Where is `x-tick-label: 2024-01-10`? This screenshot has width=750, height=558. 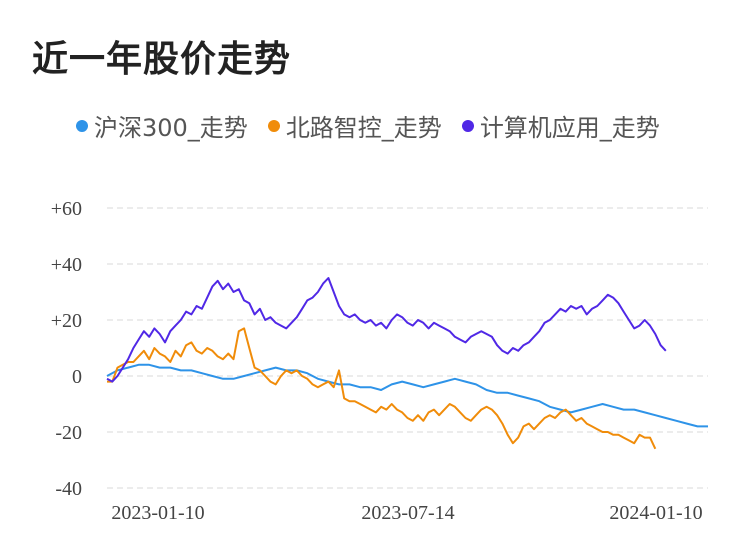 x-tick-label: 2024-01-10 is located at coordinates (655, 513).